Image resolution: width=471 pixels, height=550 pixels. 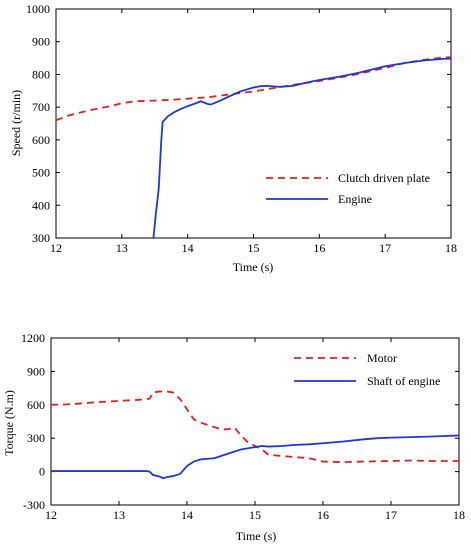 What do you see at coordinates (384, 178) in the screenshot?
I see `legend-label-clutch-driven-plate: Clutch driven plate` at bounding box center [384, 178].